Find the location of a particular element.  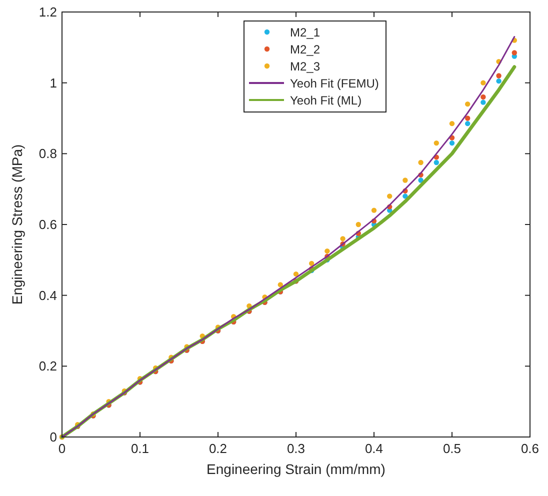

y-axis-title: Engineering Stress (MPa) is located at coordinates (17, 224).